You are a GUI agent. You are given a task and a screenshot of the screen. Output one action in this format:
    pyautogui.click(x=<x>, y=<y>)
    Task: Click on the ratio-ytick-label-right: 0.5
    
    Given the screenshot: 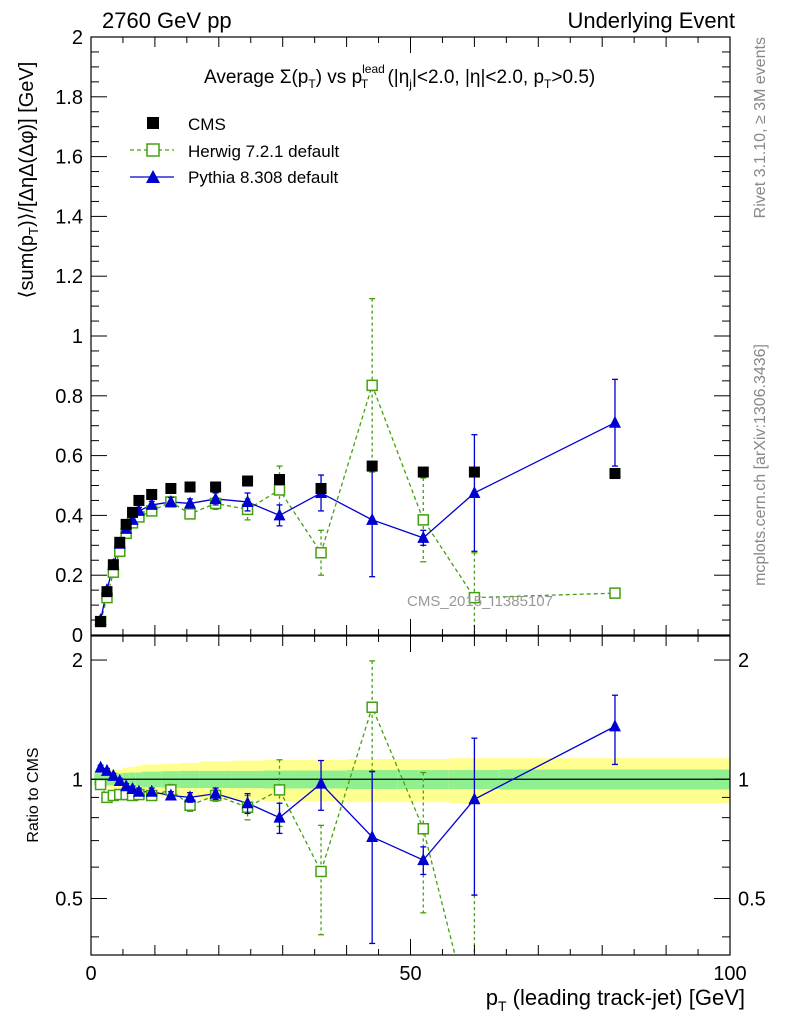 What is the action you would take?
    pyautogui.click(x=752, y=899)
    